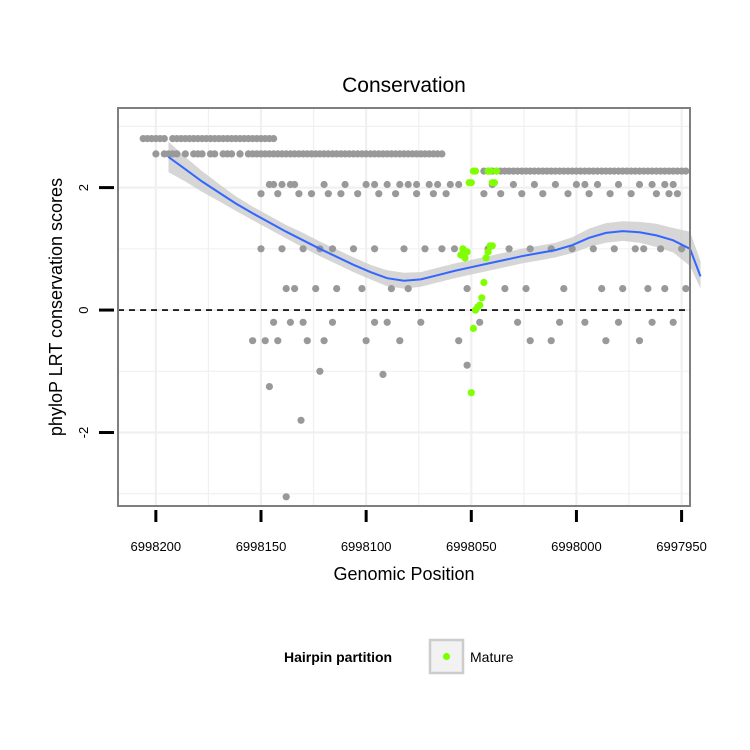 Image resolution: width=750 pixels, height=750 pixels. I want to click on x-tick-label: 6998000, so click(576, 546).